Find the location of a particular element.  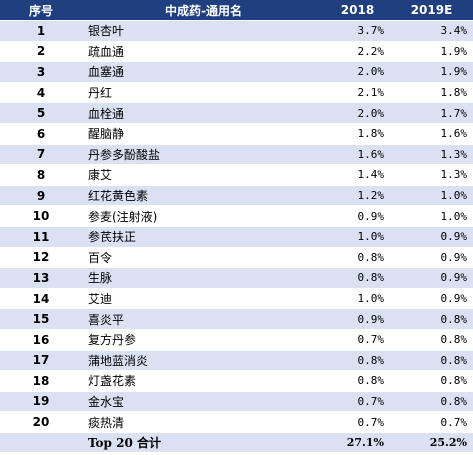

table-row: 14 艾迪 1.0% 0.9% is located at coordinates (236, 299).